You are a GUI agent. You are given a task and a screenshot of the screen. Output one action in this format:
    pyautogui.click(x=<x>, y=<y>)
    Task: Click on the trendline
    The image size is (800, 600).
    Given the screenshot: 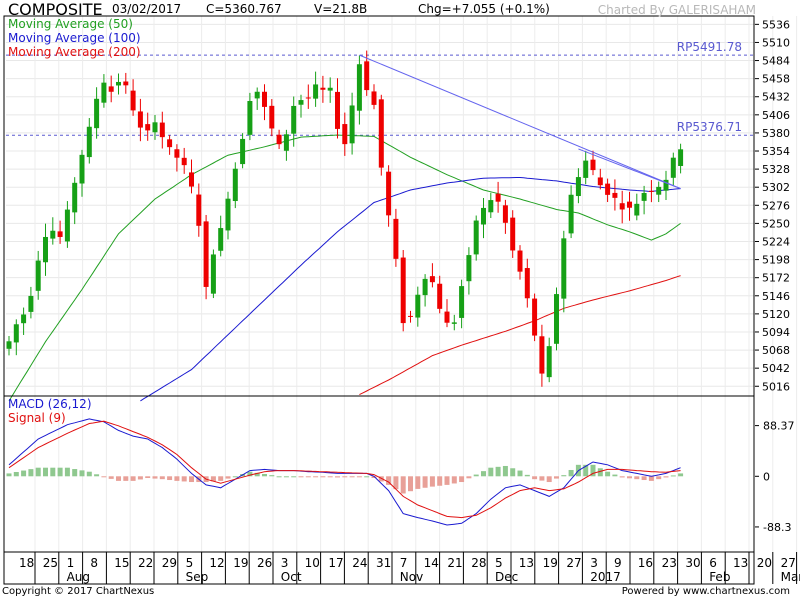 What is the action you would take?
    pyautogui.click(x=629, y=169)
    